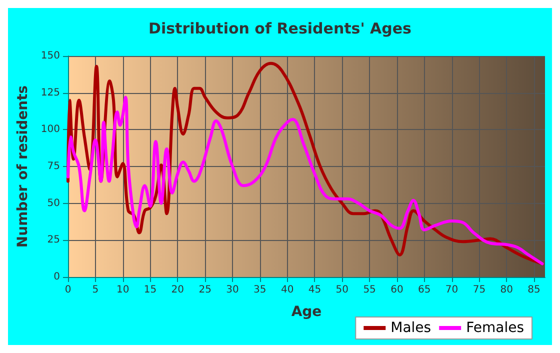 This screenshot has height=353, width=560. What do you see at coordinates (280, 29) in the screenshot?
I see `chart-title: Distribution of Residents' Ages` at bounding box center [280, 29].